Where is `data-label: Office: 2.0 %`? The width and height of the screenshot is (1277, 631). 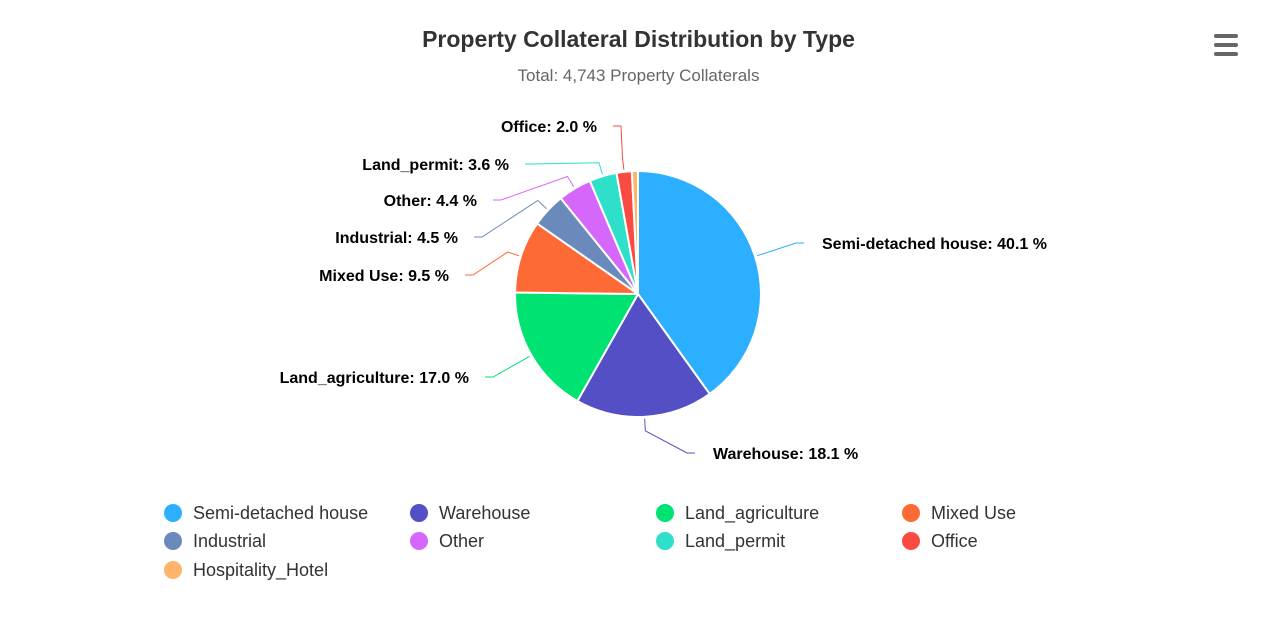 data-label: Office: 2.0 % is located at coordinates (549, 127).